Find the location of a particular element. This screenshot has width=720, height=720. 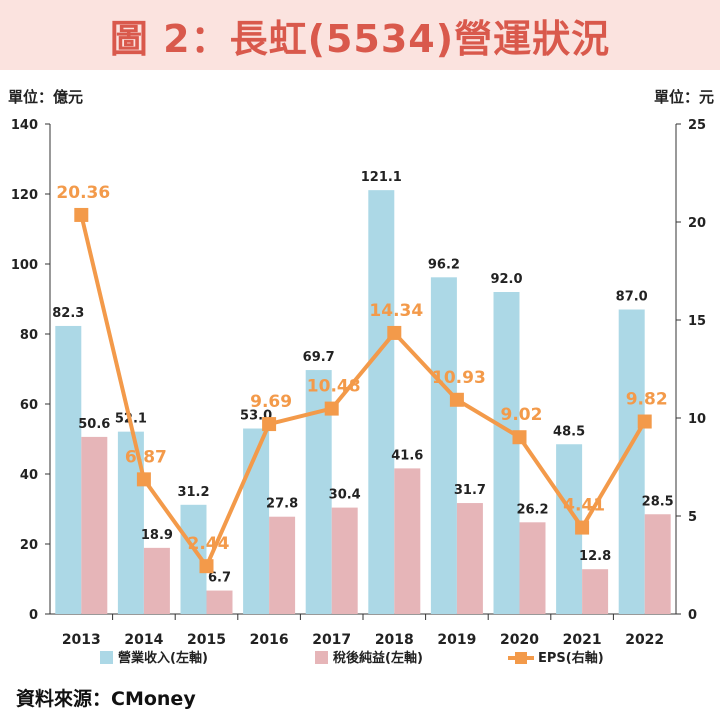

x-tick-label: 2021 is located at coordinates (582, 640).